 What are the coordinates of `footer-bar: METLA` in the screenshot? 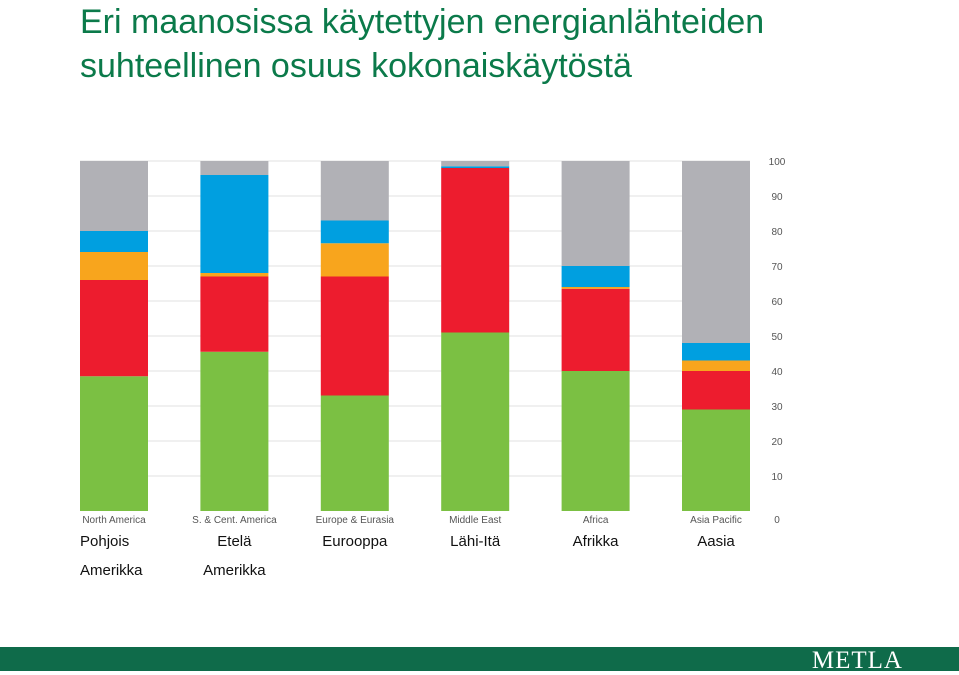 It's located at (479, 660).